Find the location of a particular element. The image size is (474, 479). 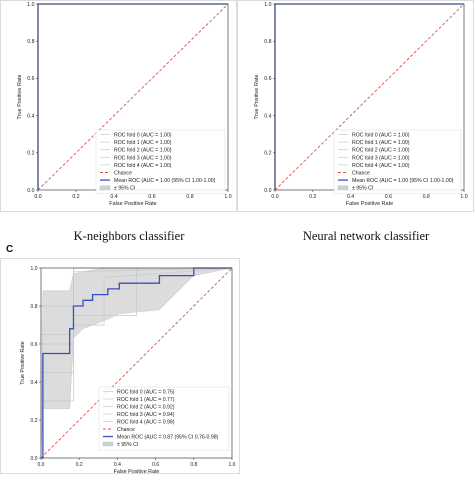

legend-entry: ROC fold 4 (AUC = 0.98) is located at coordinates (146, 423).